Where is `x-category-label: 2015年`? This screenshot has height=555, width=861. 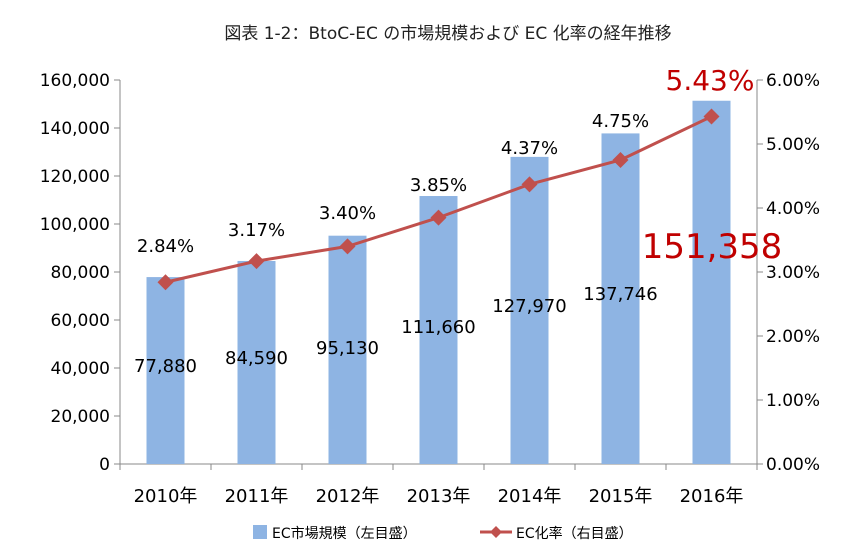 x-category-label: 2015年 is located at coordinates (621, 496).